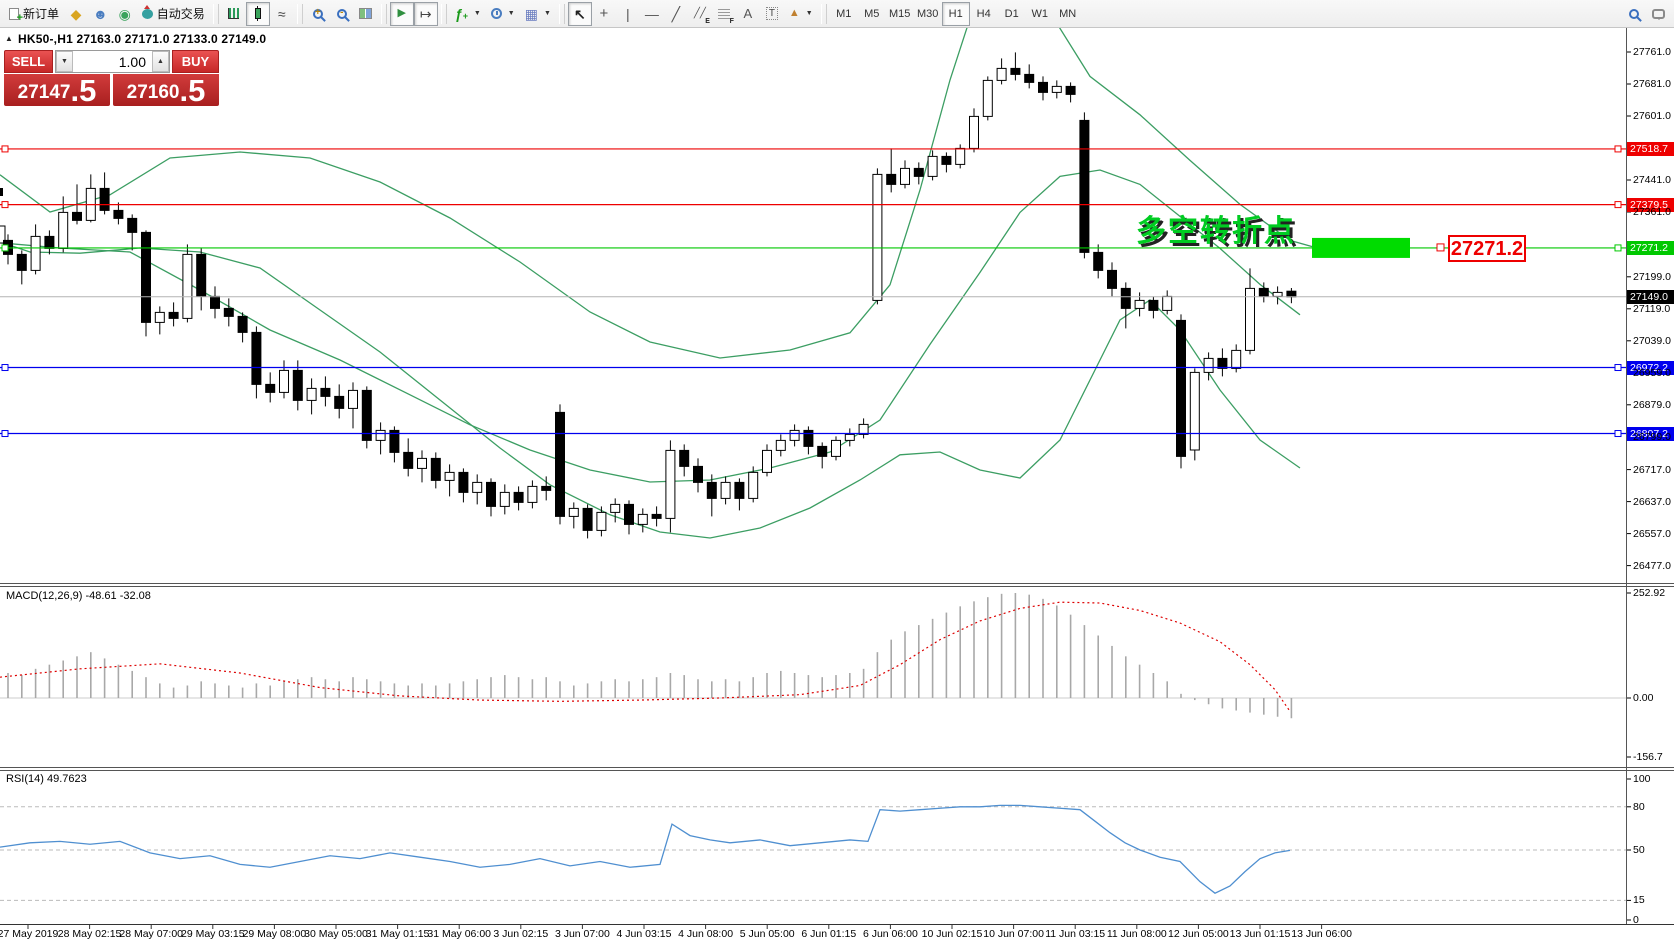 The width and height of the screenshot is (1674, 950). Describe the element at coordinates (257, 13) in the screenshot. I see `candlestick-chart-icon` at that location.